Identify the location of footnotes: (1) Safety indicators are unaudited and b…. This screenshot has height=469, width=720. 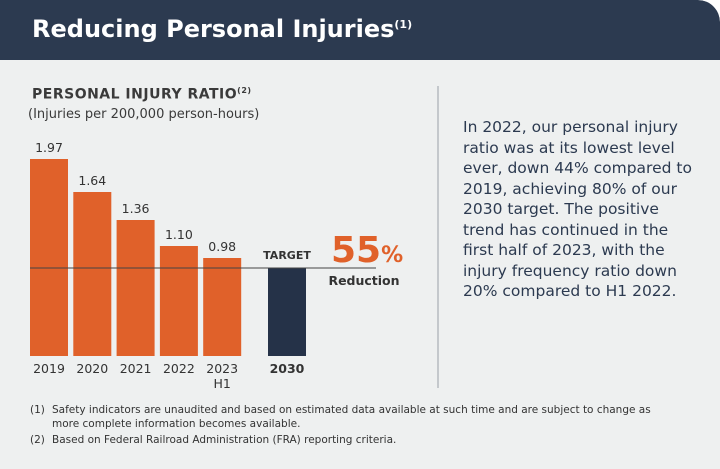
(355, 426).